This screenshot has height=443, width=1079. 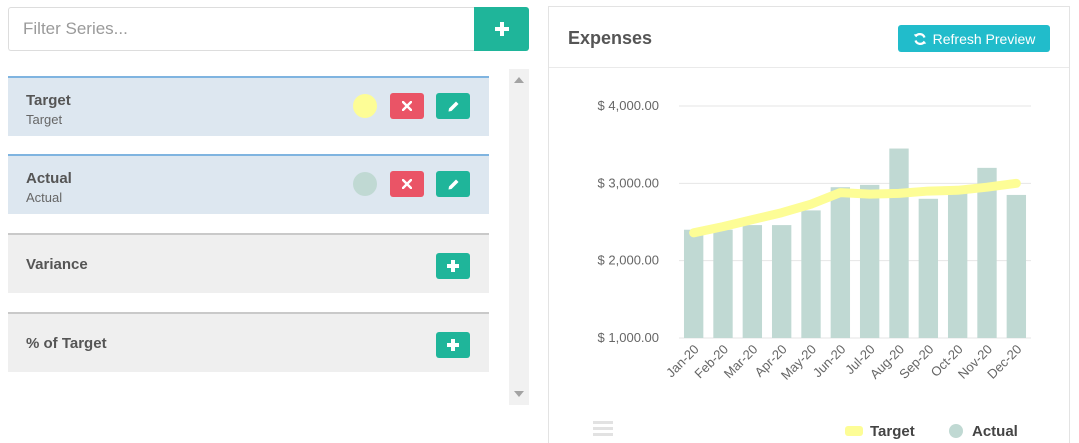 What do you see at coordinates (741, 362) in the screenshot?
I see `x-tick-label: Mar-20` at bounding box center [741, 362].